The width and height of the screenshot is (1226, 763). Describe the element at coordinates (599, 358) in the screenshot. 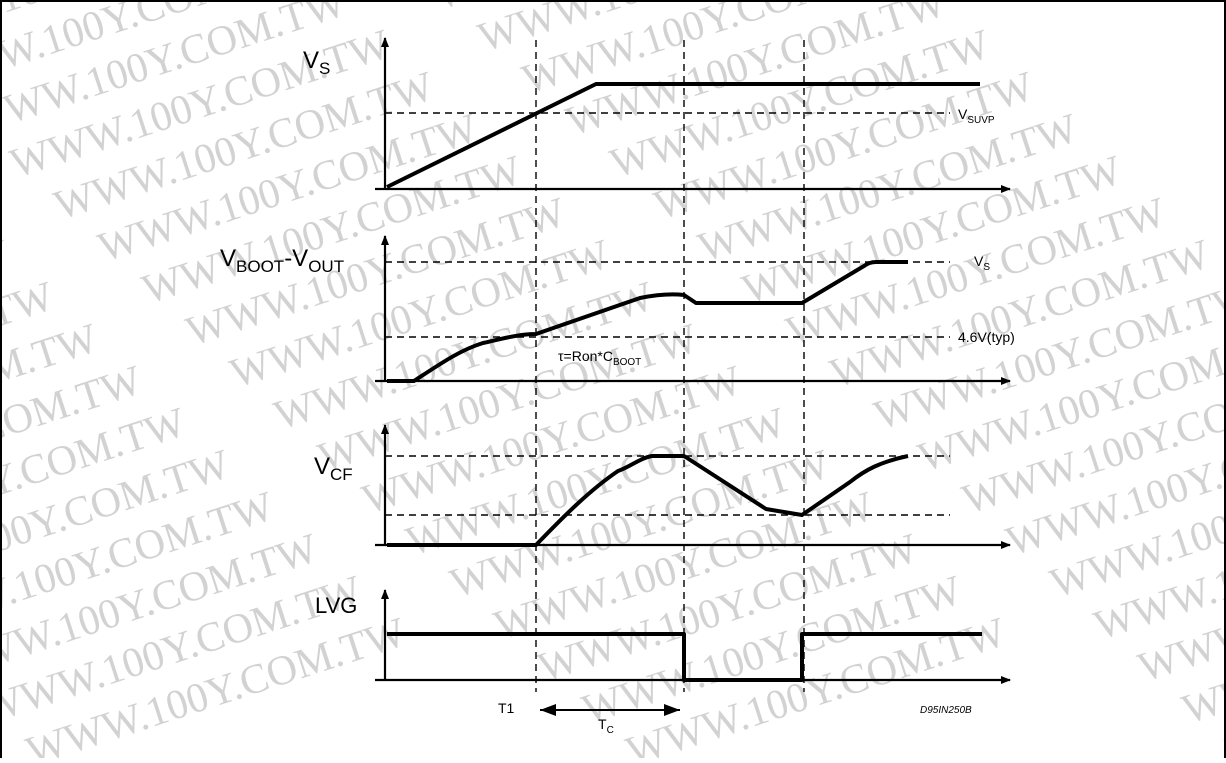

I see `tau-label: τ=Ron*CBOOT` at that location.